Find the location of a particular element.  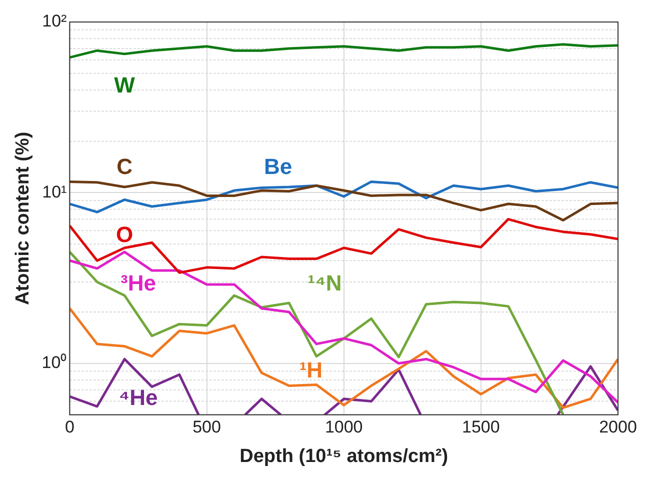

y-tick-label: 10¹ is located at coordinates (55, 192).